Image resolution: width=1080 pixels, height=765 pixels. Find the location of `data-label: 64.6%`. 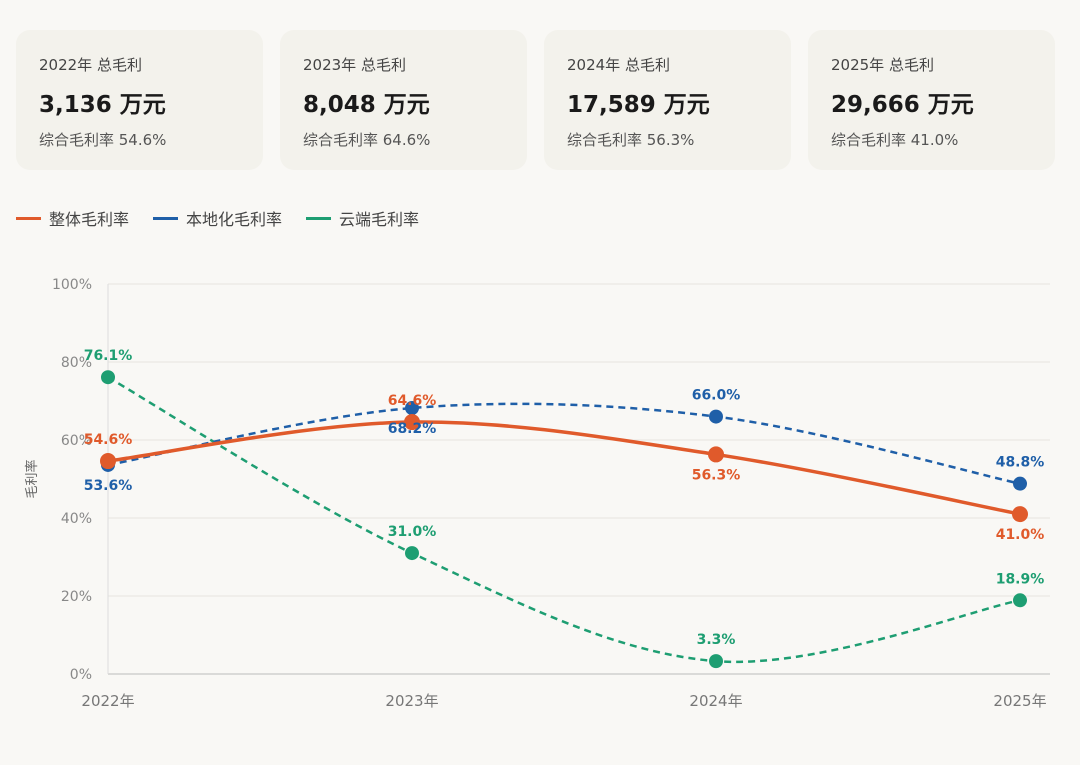

data-label: 64.6% is located at coordinates (412, 401).